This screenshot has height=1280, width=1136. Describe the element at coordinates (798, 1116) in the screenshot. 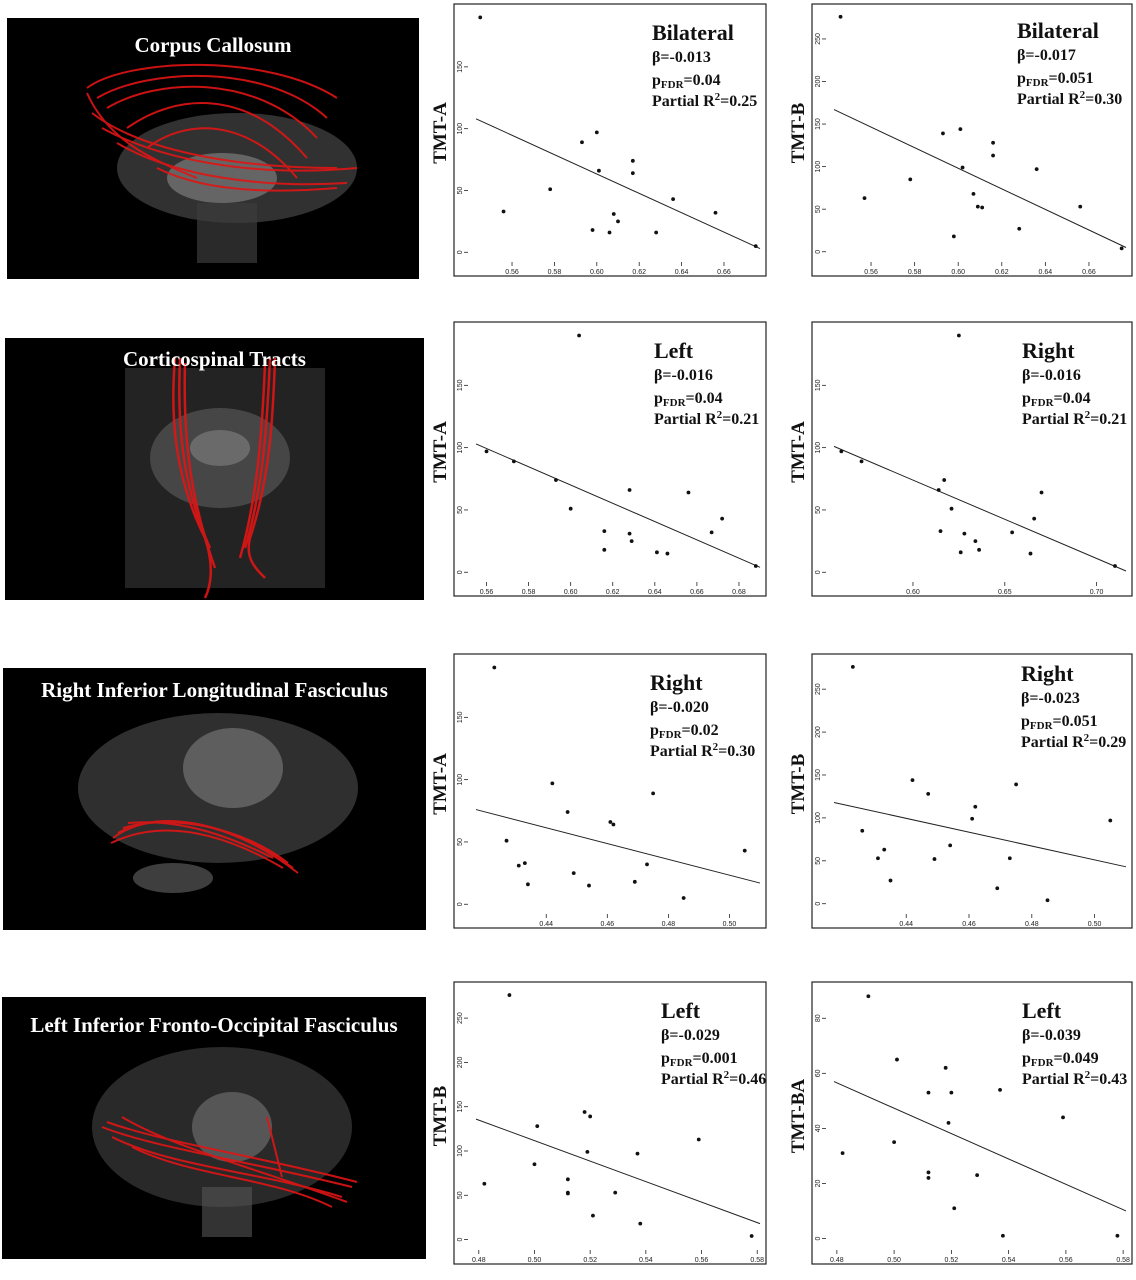

I see `y-axis-label: TMT-BA` at that location.